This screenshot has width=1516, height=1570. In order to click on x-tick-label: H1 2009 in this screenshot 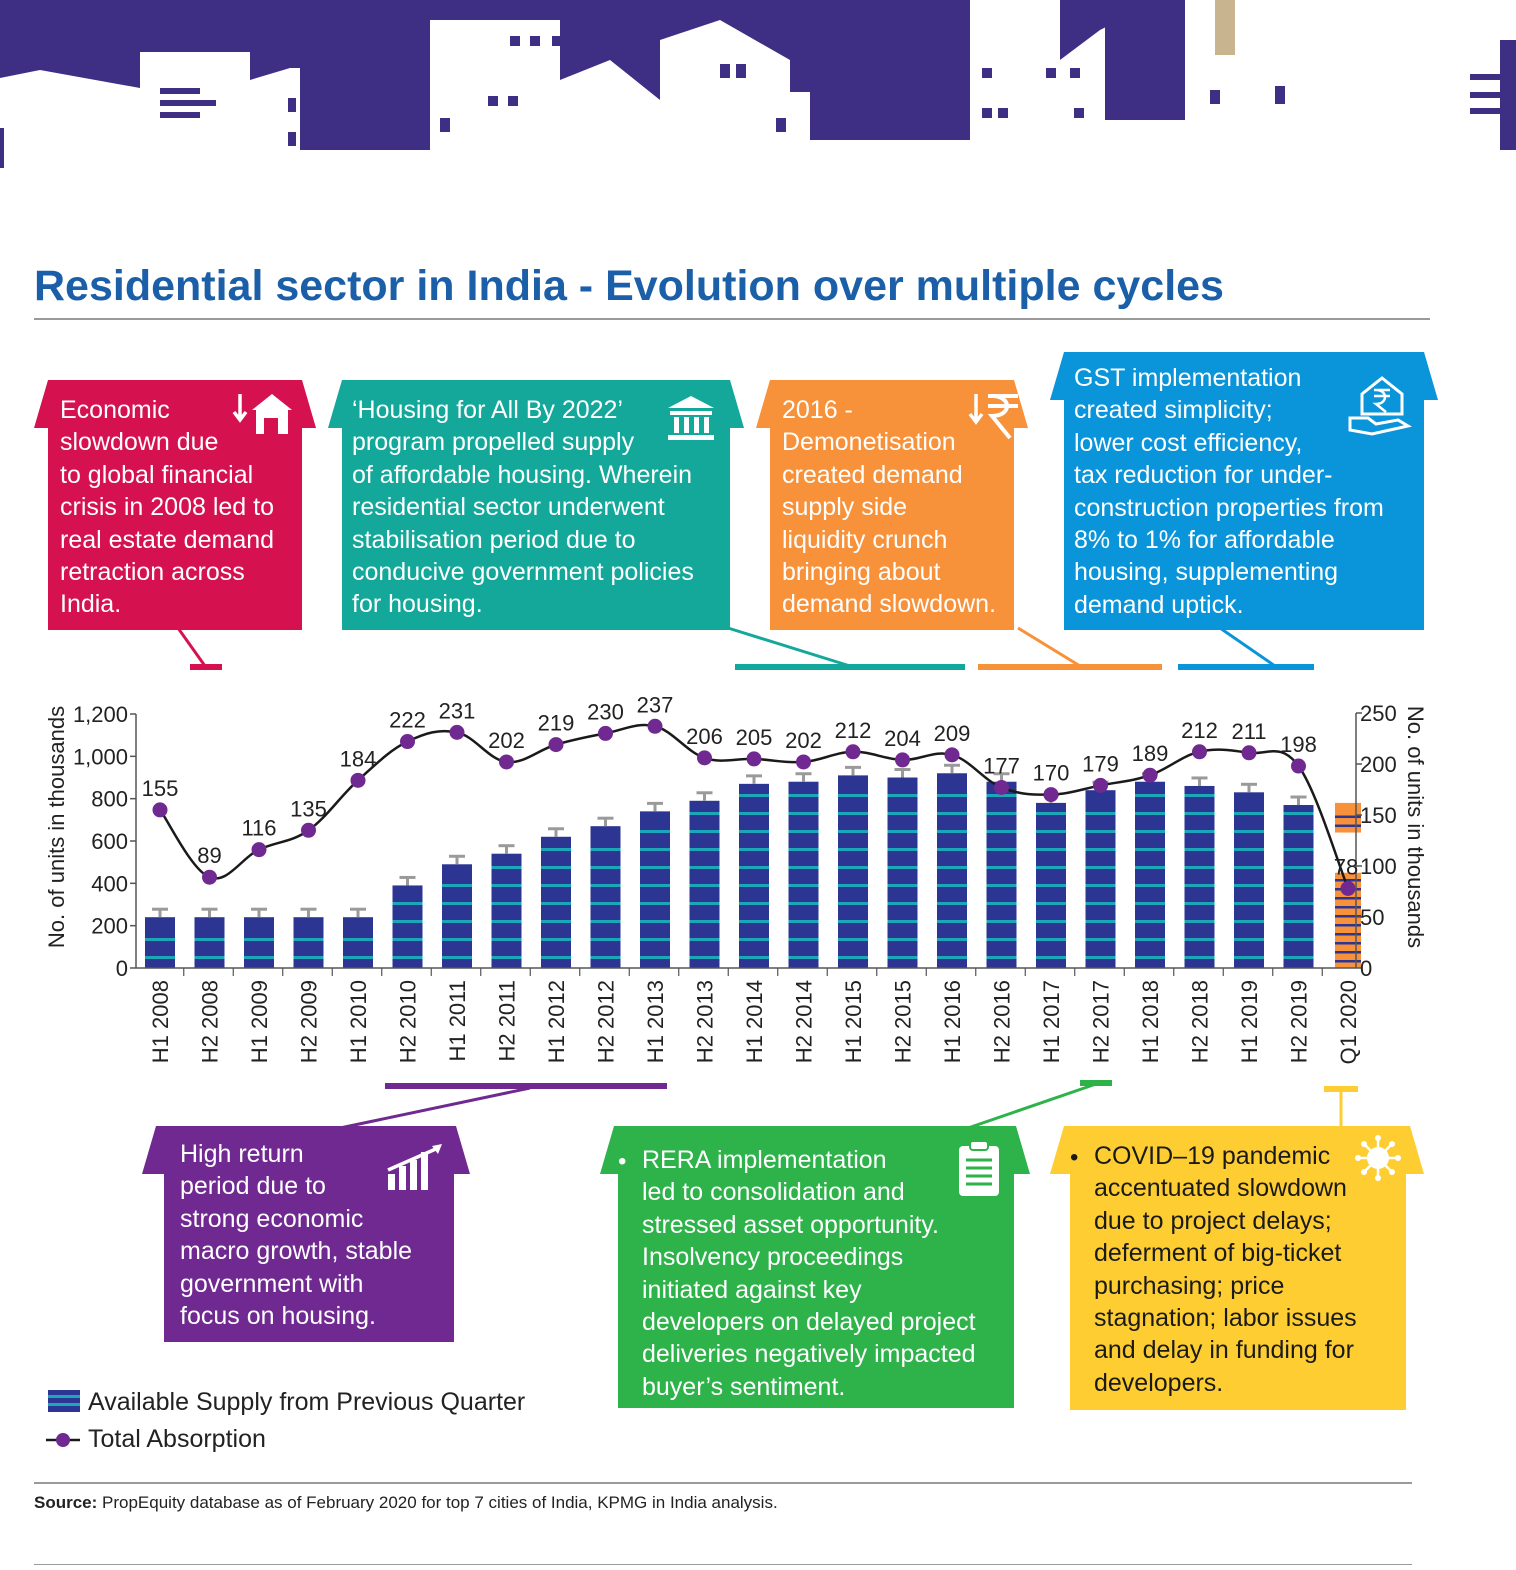, I will do `click(259, 1021)`.